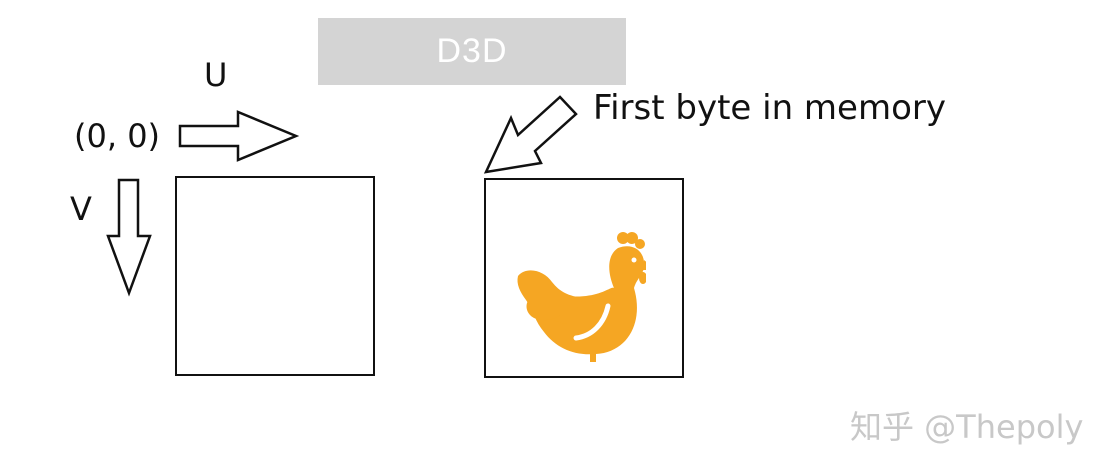 The image size is (1108, 474). I want to click on right-arrow-icon, so click(239, 136).